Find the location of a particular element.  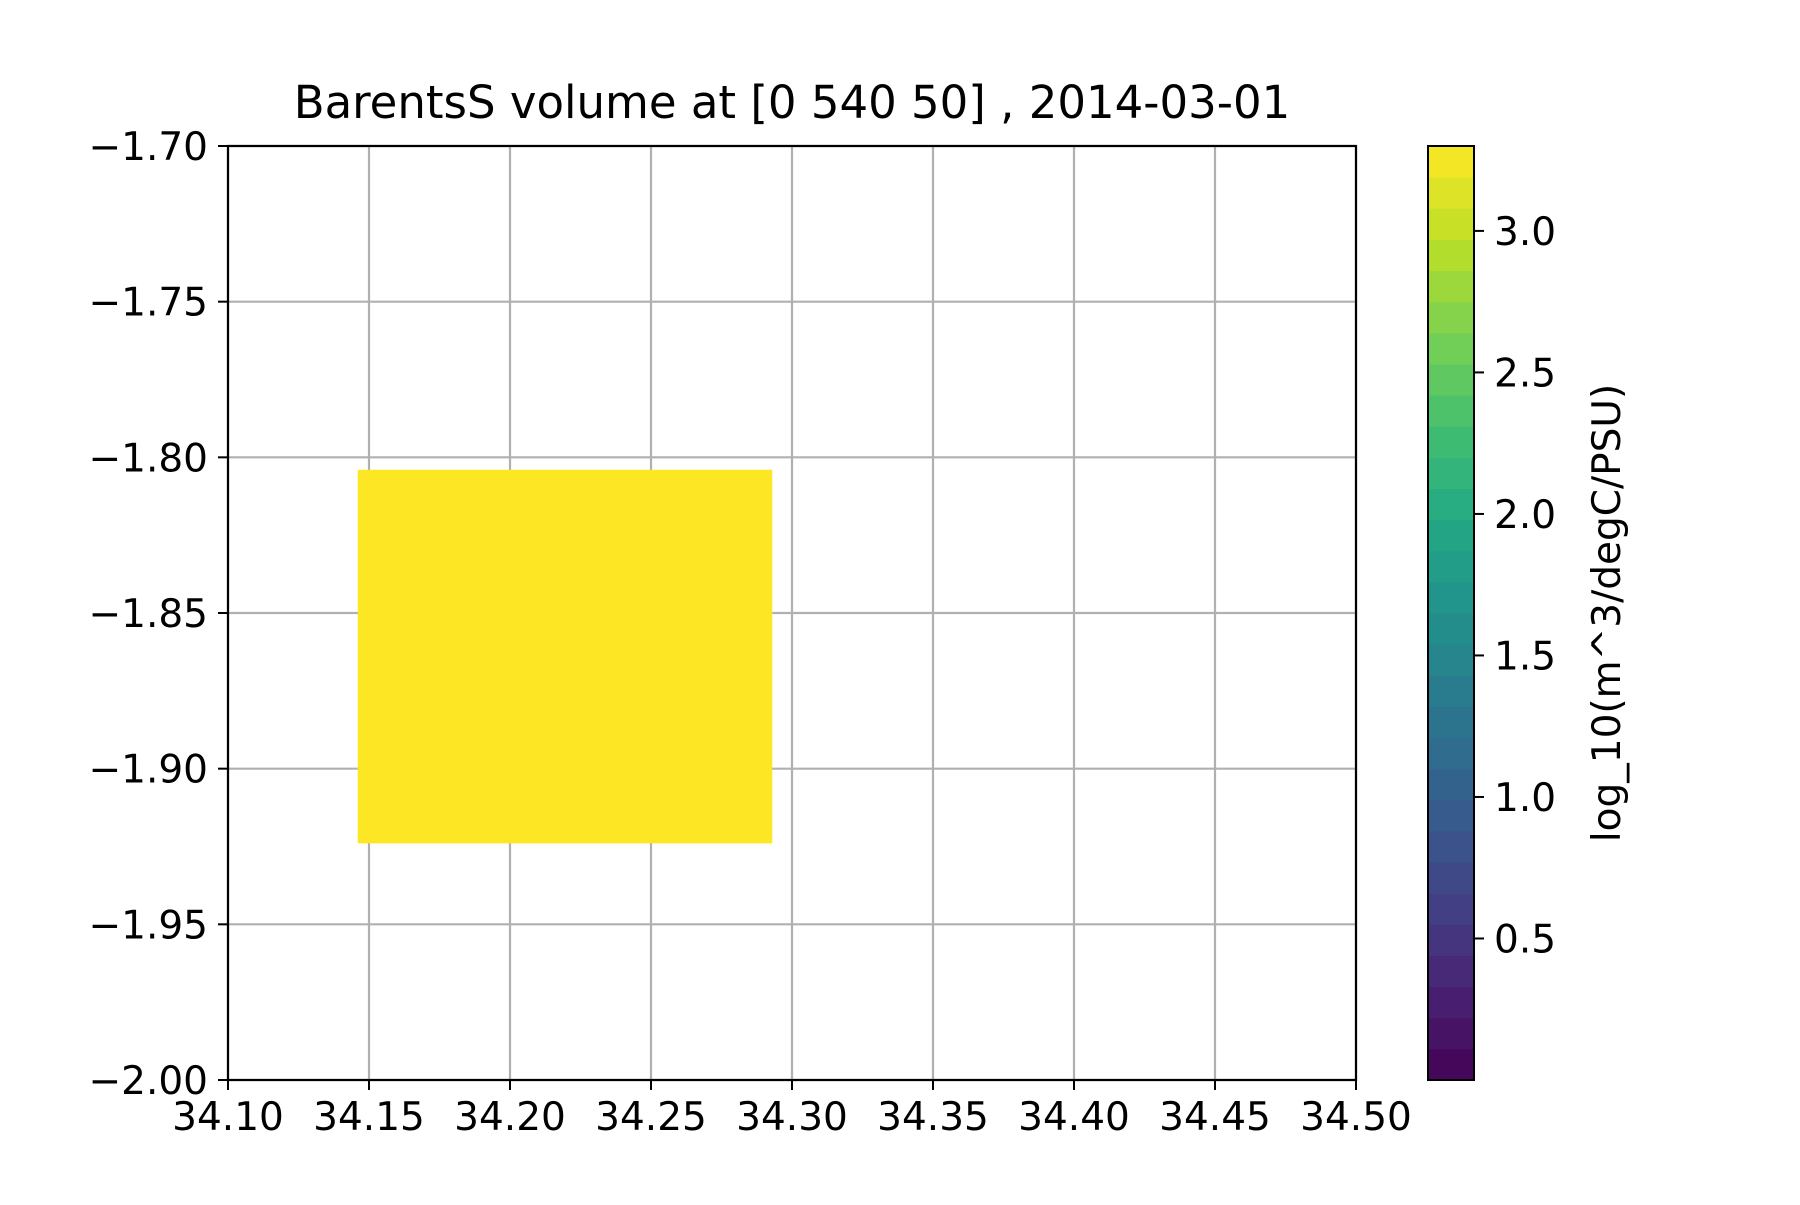

heatmap-cell is located at coordinates (565, 656).